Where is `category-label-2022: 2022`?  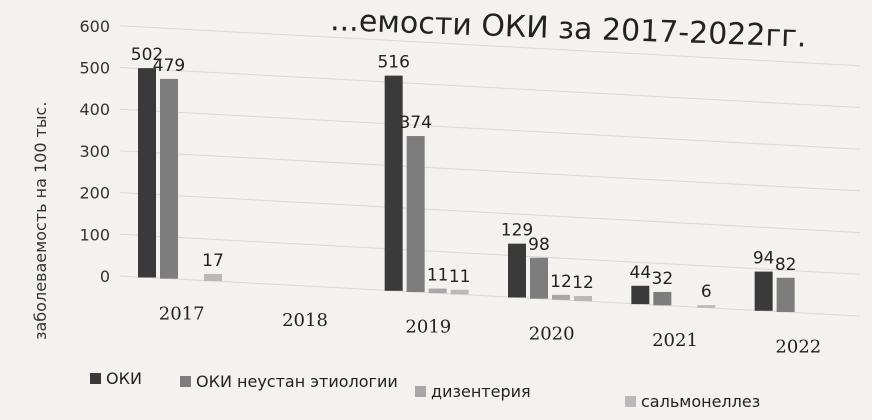 category-label-2022: 2022 is located at coordinates (798, 347).